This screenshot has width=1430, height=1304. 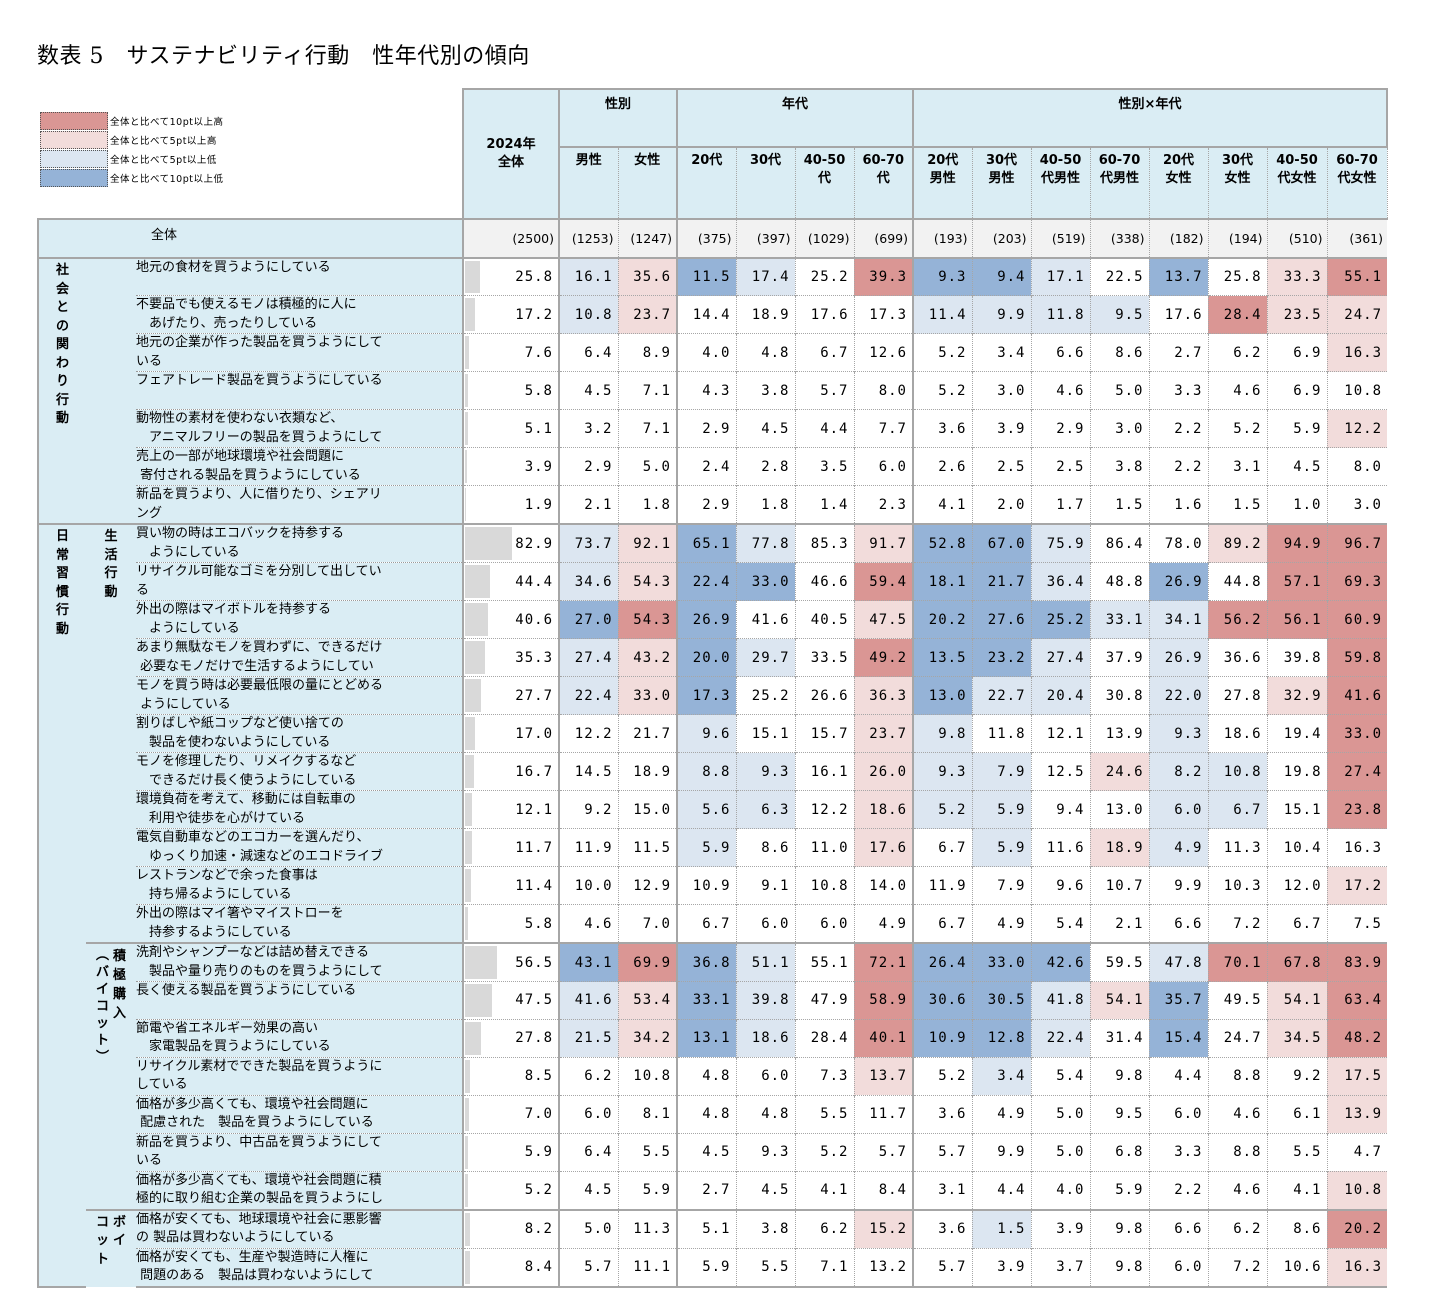 What do you see at coordinates (1178, 543) in the screenshot?
I see `value-cell: 78.0` at bounding box center [1178, 543].